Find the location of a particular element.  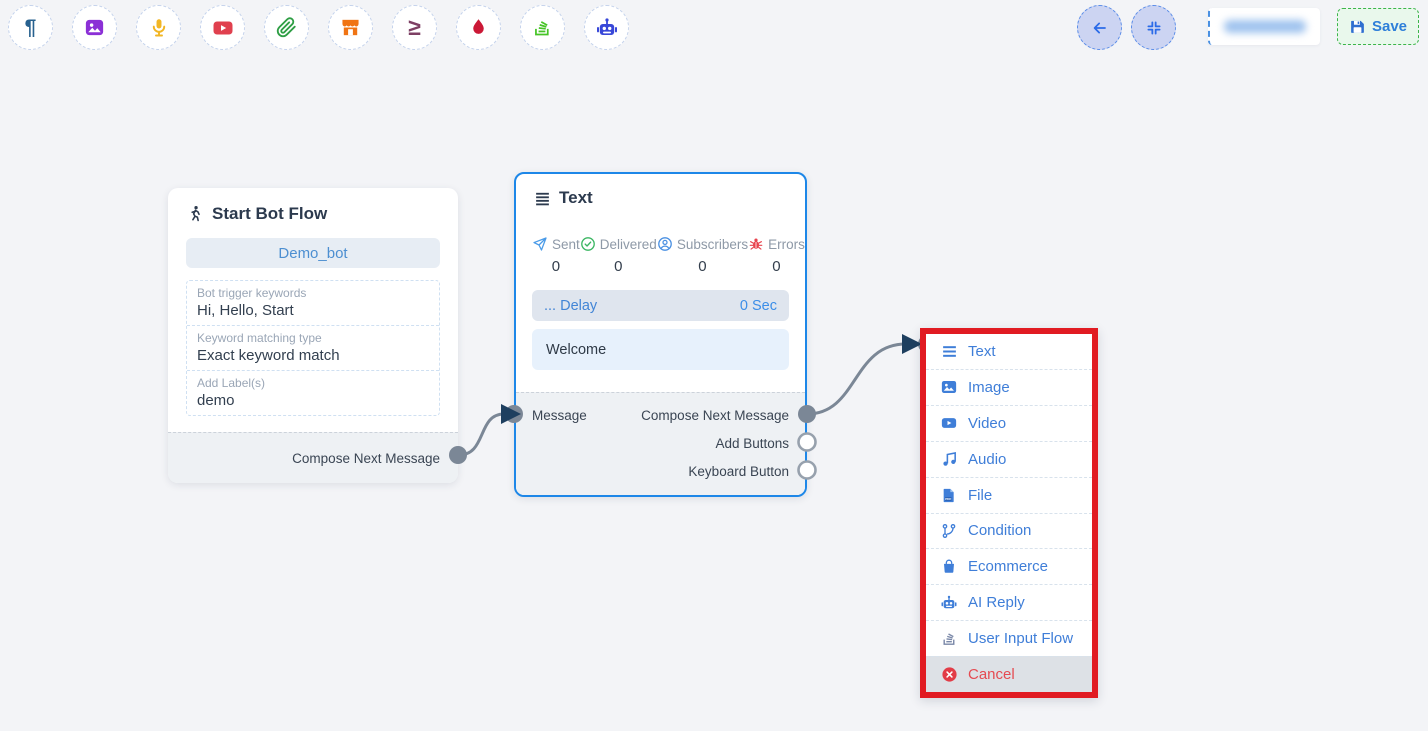

menu-item-cancel: Cancel is located at coordinates (1009, 674).